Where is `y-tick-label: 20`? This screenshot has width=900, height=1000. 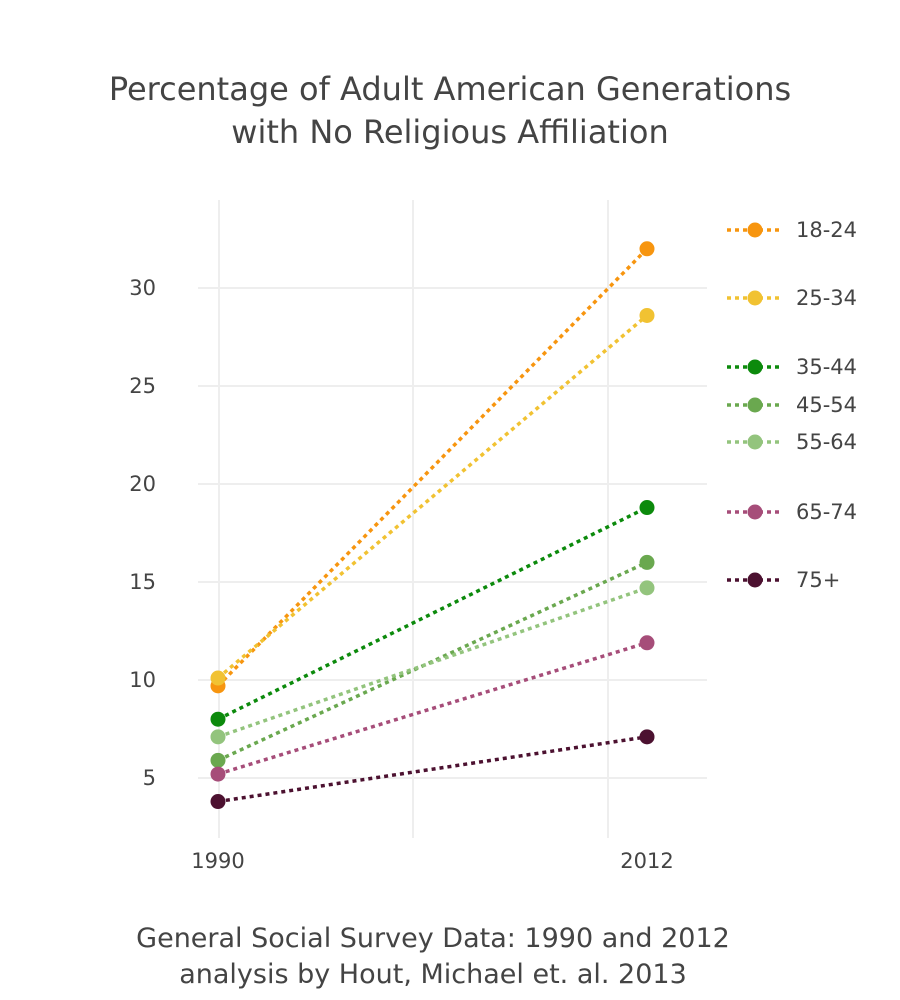 y-tick-label: 20 is located at coordinates (142, 484).